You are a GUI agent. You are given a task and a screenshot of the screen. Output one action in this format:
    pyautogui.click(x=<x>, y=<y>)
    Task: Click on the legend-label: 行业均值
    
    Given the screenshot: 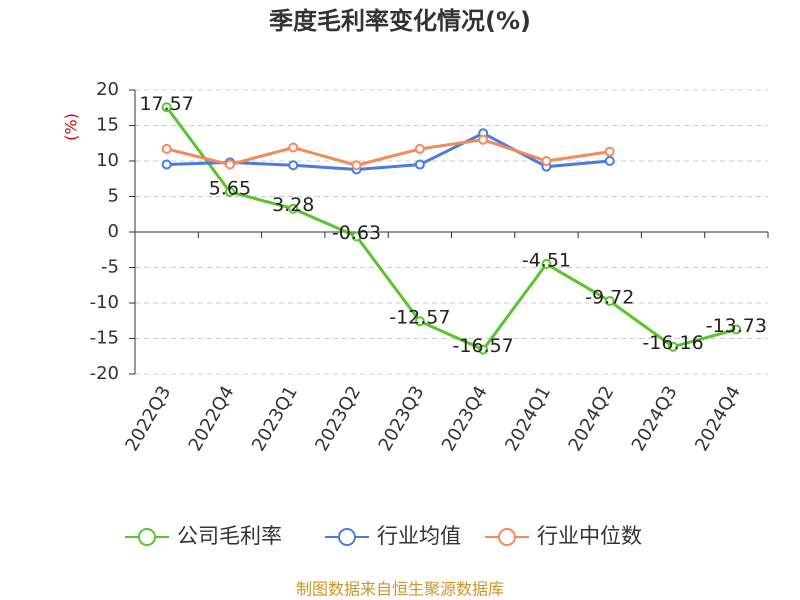 What is the action you would take?
    pyautogui.click(x=419, y=536)
    